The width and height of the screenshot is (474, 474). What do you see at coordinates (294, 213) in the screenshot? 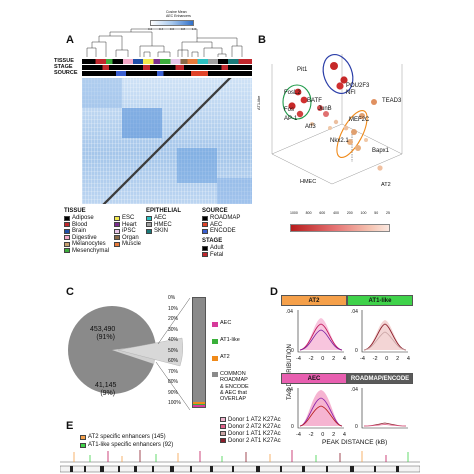
I see `colorbar-tick: 1000` at bounding box center [294, 213].